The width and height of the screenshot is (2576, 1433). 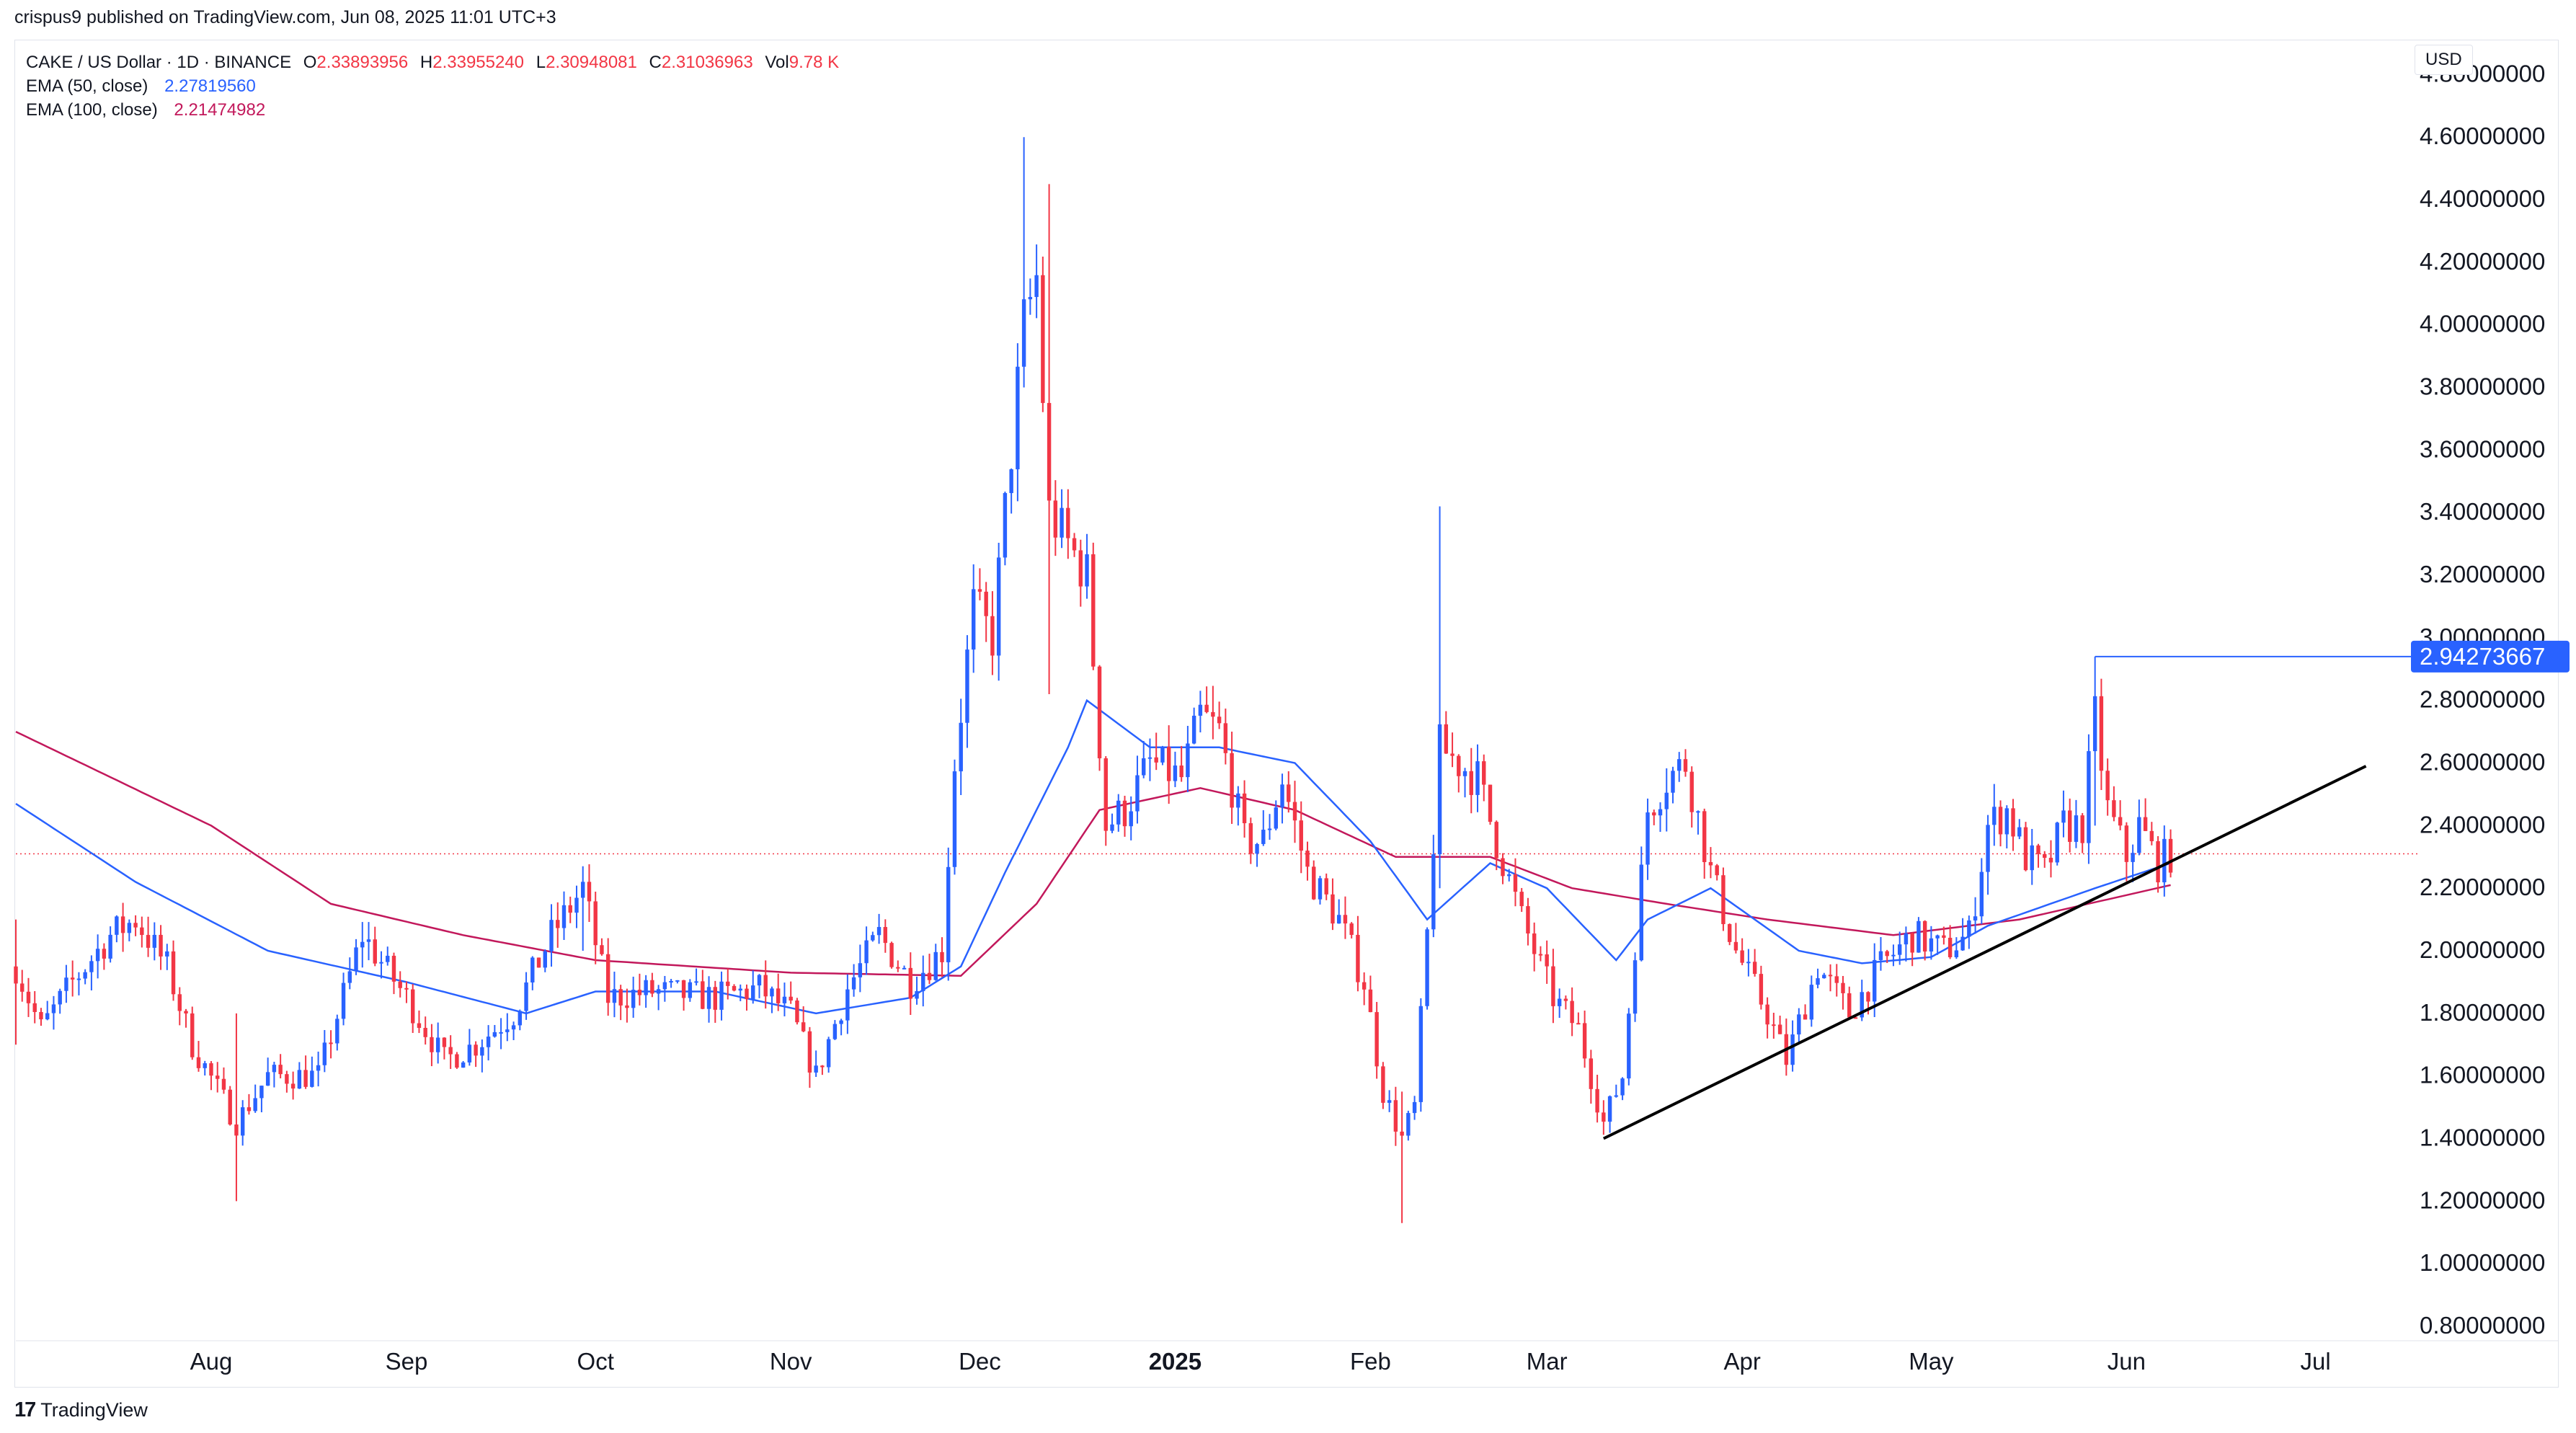 What do you see at coordinates (2482, 261) in the screenshot?
I see `price-tick-label: 4.20000000` at bounding box center [2482, 261].